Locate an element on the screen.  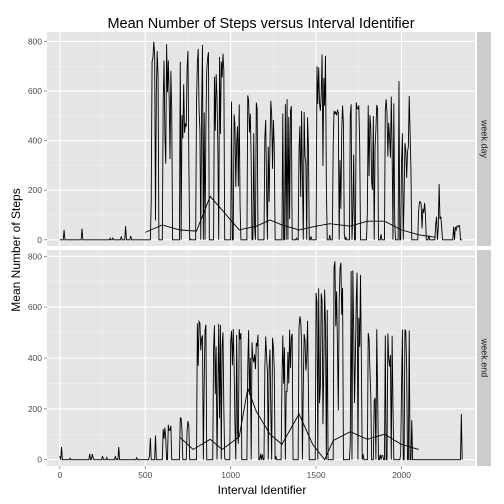
x-tick-label: 500 is located at coordinates (145, 475).